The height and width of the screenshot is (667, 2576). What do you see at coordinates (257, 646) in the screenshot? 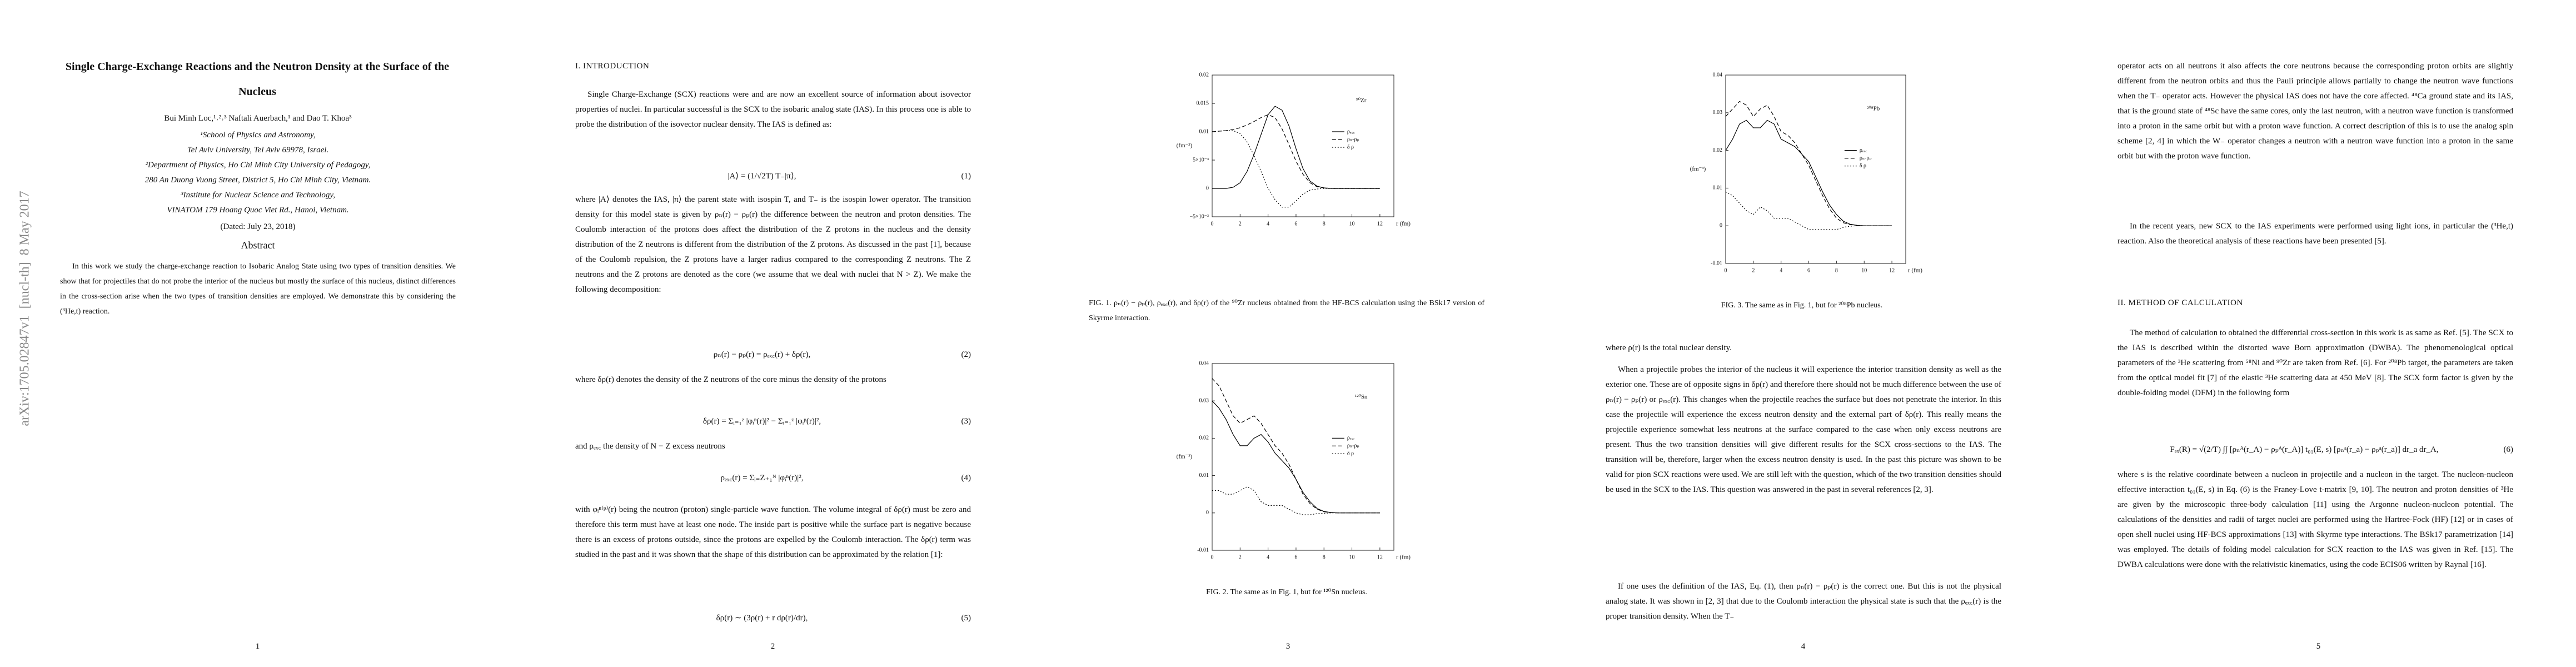
I see `page-number: 1` at bounding box center [257, 646].